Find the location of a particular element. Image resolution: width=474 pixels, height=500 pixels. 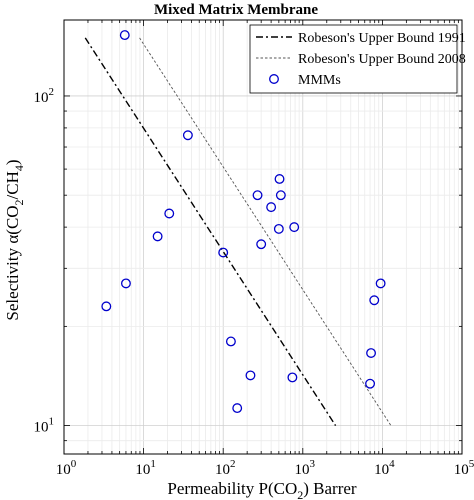

x-tick-label: 10⁴ is located at coordinates (384, 468).